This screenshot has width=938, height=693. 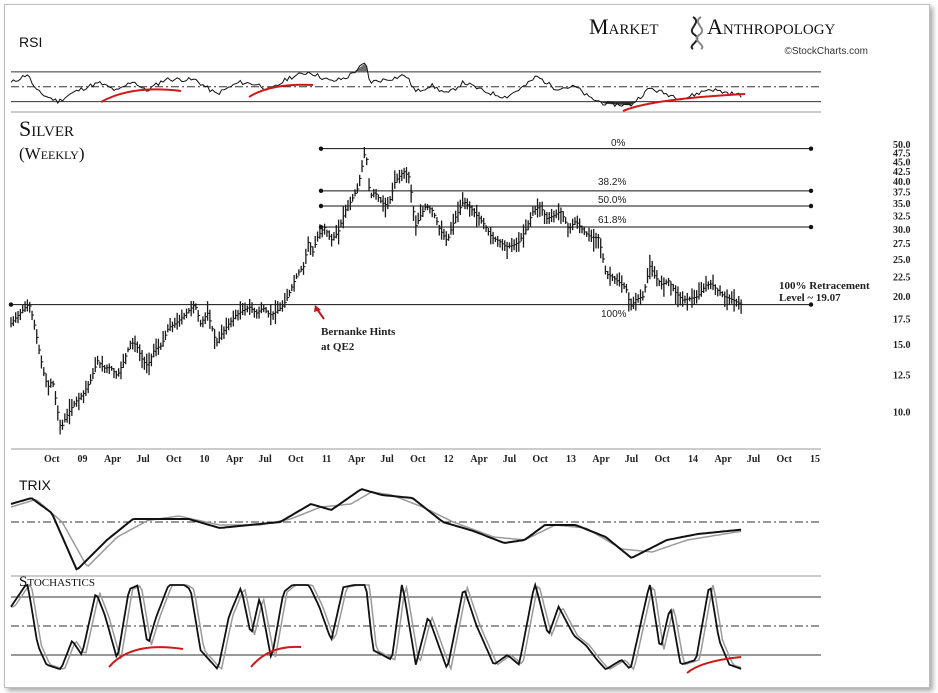 What do you see at coordinates (174, 459) in the screenshot?
I see `x-tick-4: Oct` at bounding box center [174, 459].